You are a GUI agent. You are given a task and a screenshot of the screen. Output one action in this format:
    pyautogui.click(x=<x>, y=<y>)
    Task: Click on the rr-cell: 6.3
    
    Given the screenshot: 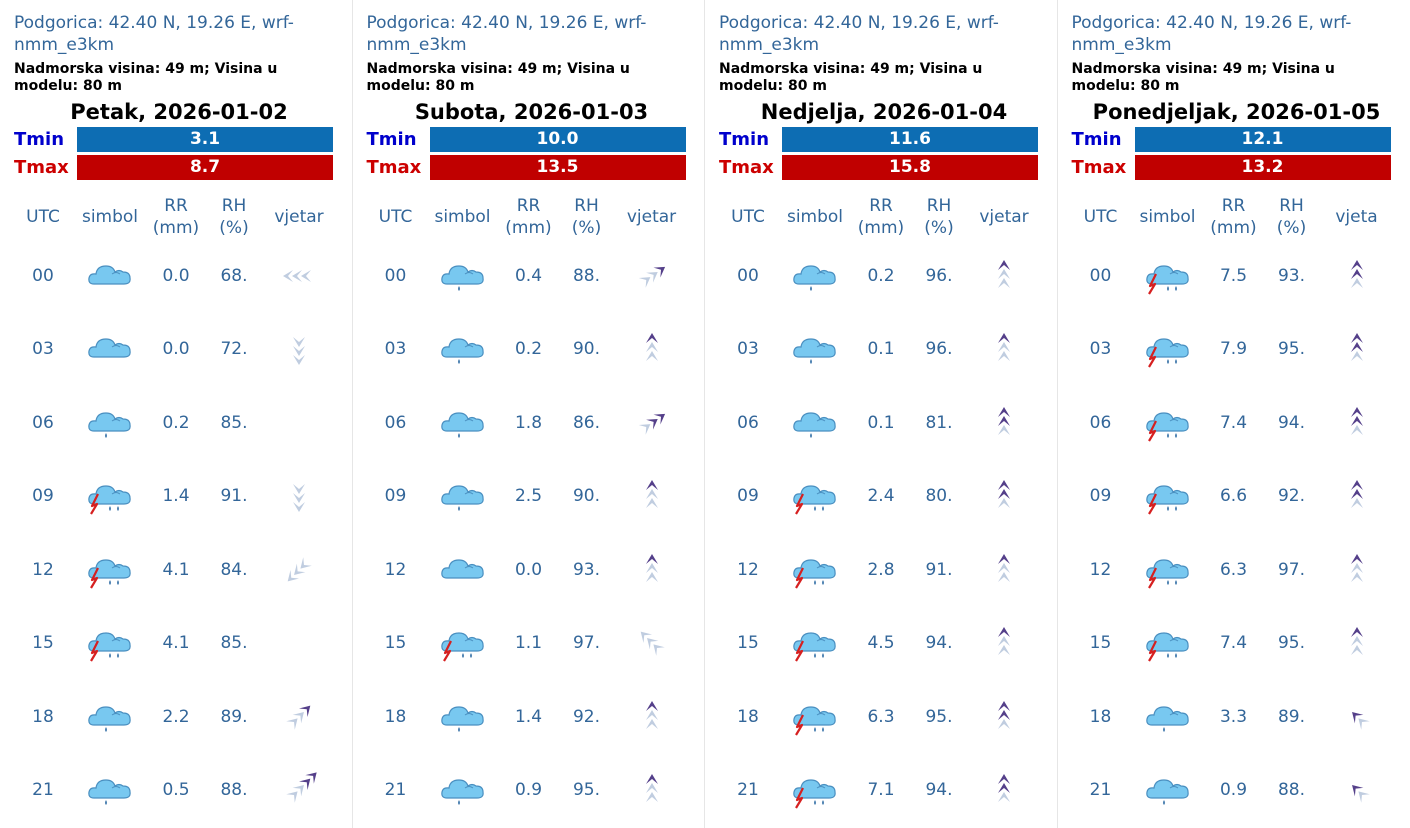 What is the action you would take?
    pyautogui.click(x=1233, y=569)
    